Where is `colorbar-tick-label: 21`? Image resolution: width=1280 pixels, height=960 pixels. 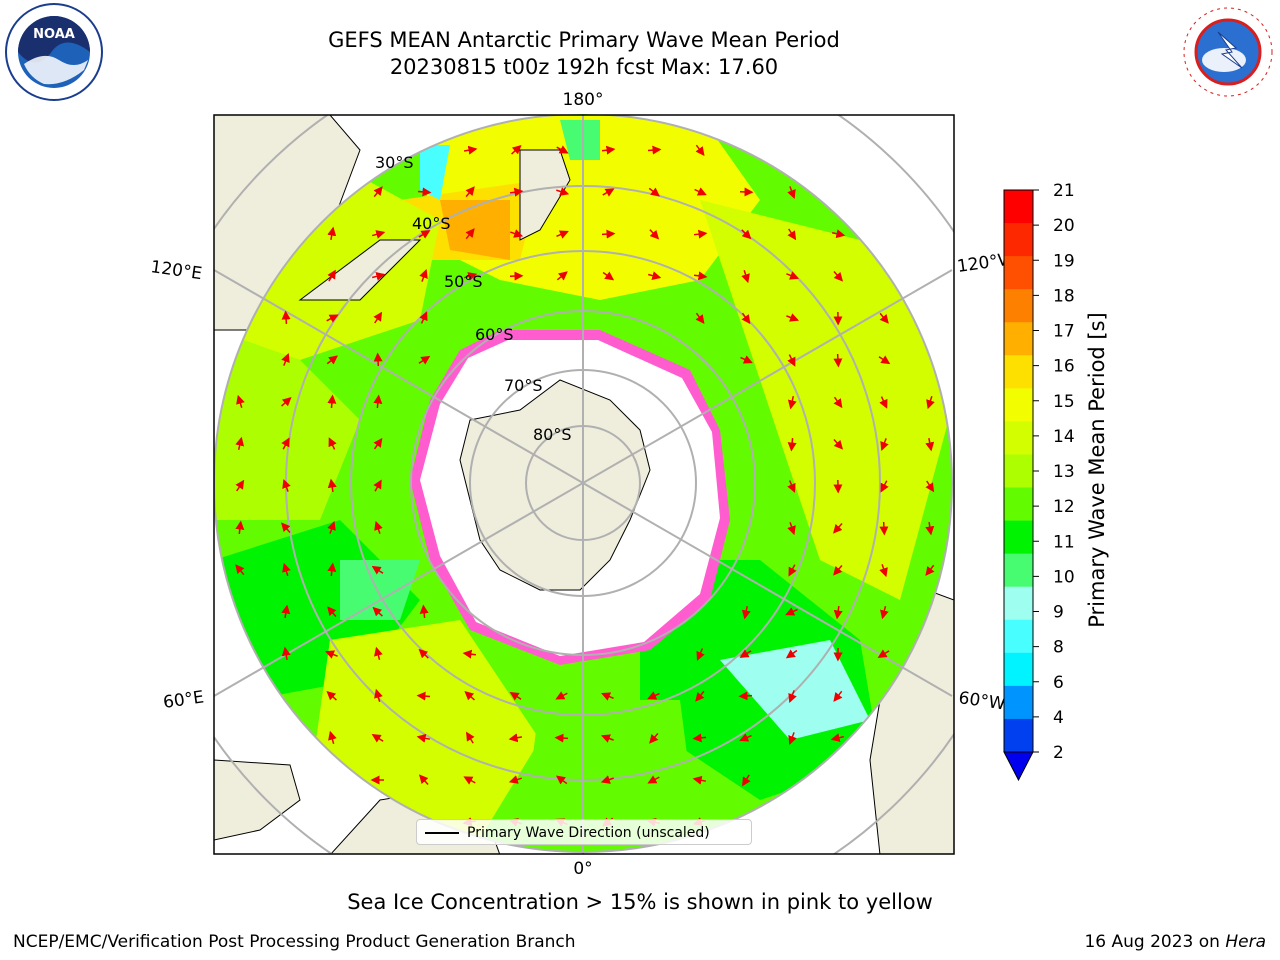 colorbar-tick-label: 21 is located at coordinates (1064, 191).